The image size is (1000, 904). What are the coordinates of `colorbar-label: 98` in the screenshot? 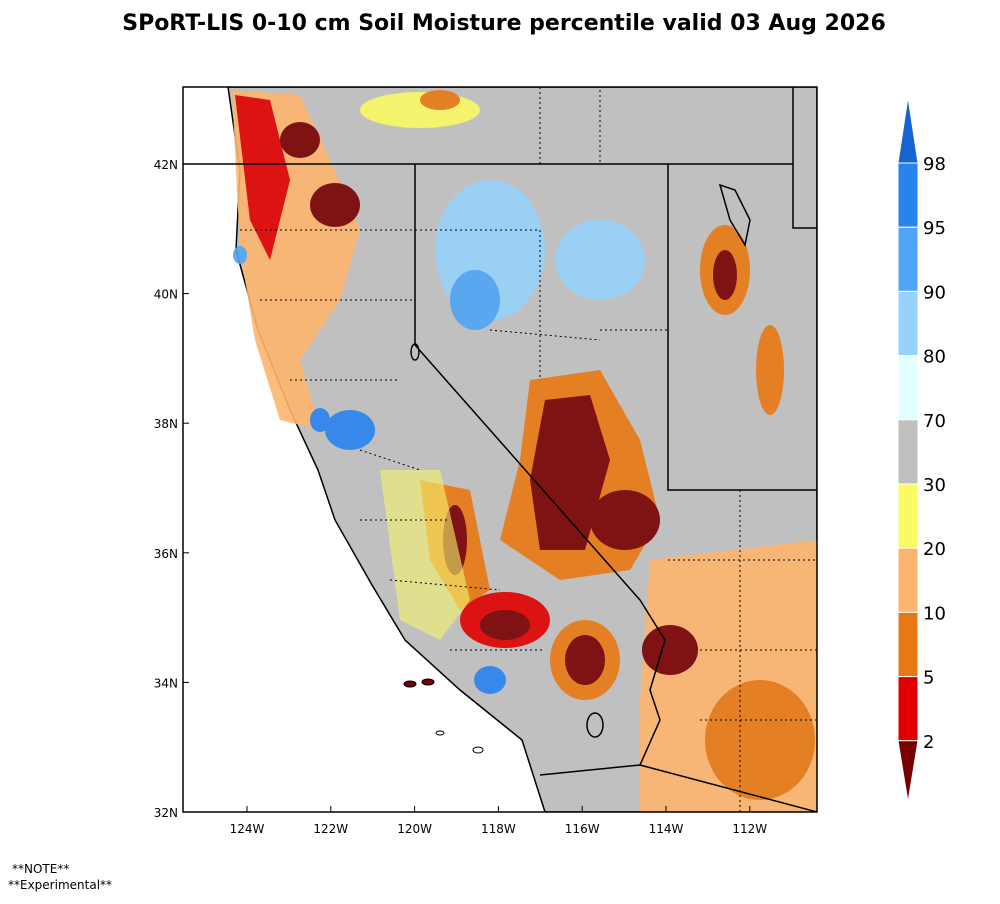 It's located at (934, 164).